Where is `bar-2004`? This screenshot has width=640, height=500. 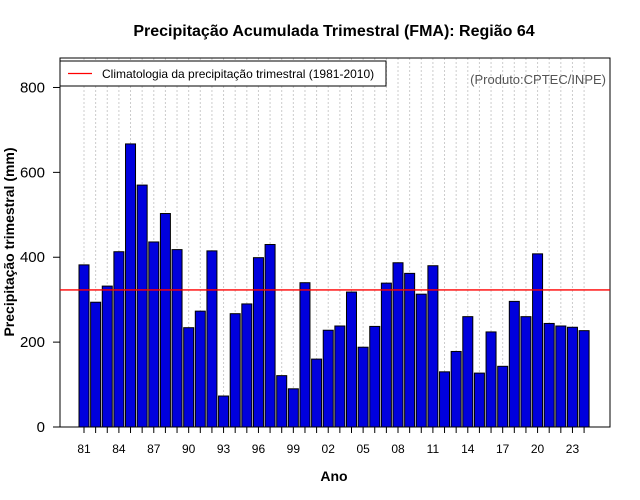 bar-2004 is located at coordinates (351, 359).